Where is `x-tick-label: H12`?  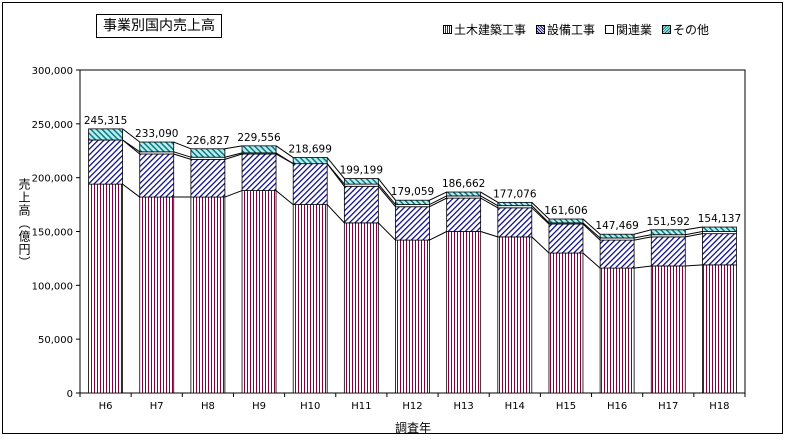
x-tick-label: H12 is located at coordinates (412, 406).